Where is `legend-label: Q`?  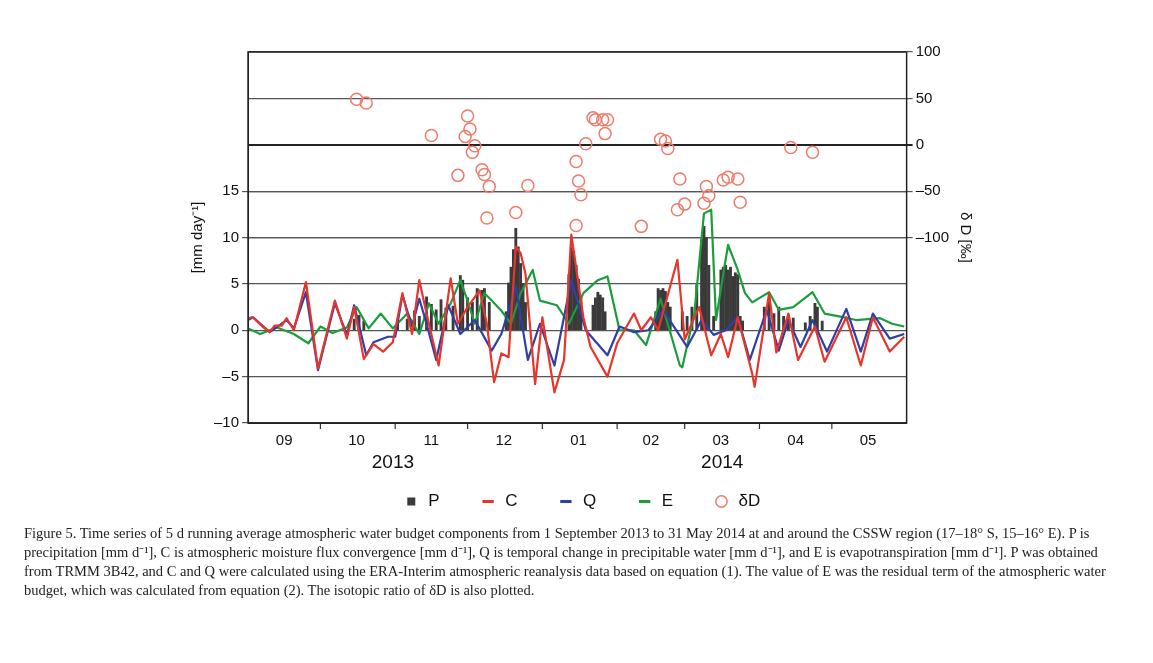 legend-label: Q is located at coordinates (589, 501).